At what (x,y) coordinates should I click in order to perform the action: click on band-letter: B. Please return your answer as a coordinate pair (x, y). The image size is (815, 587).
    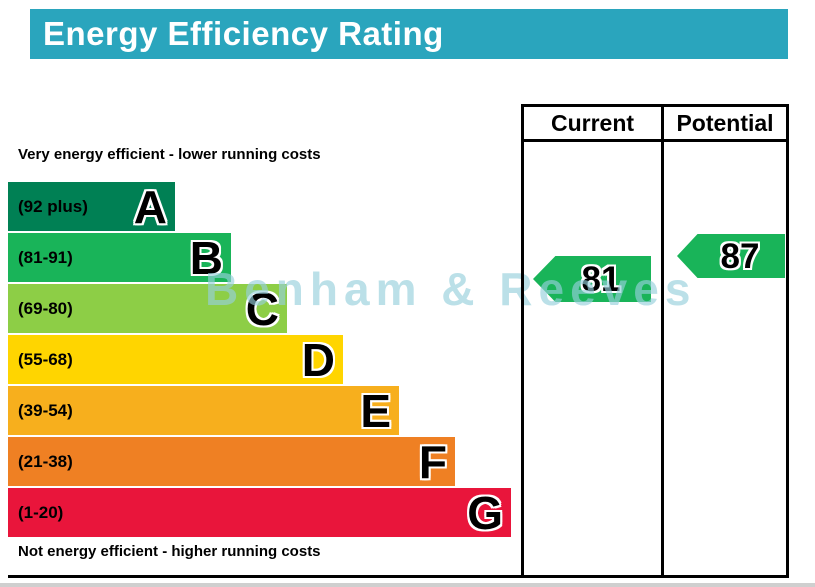
    Looking at the image, I should click on (206, 257).